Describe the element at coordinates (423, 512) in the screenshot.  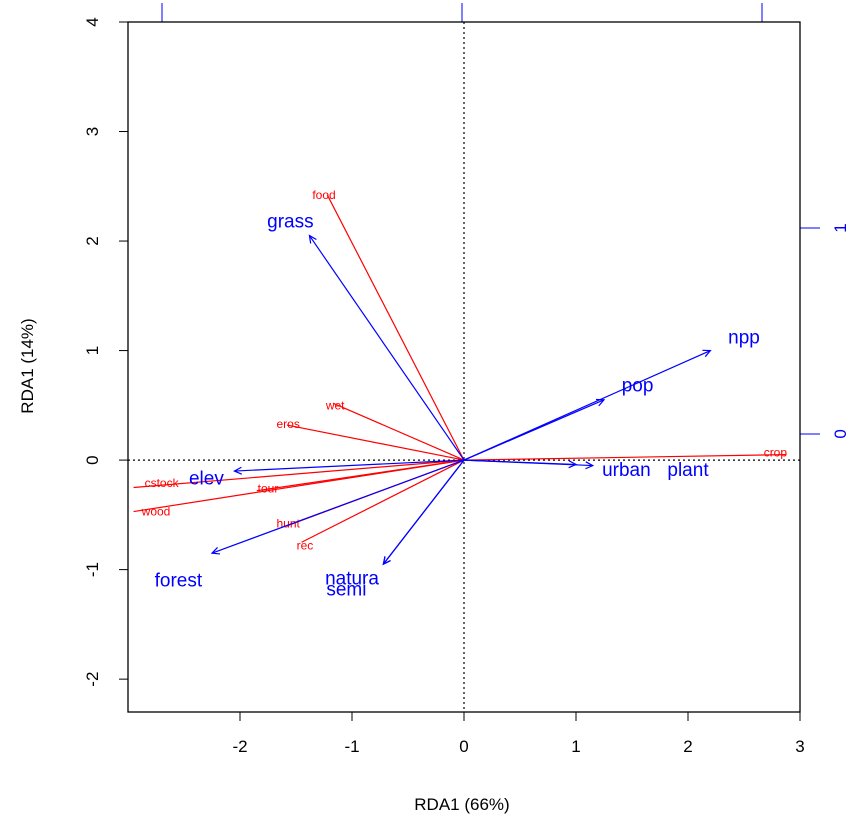
I see `env-arrow-semi` at that location.